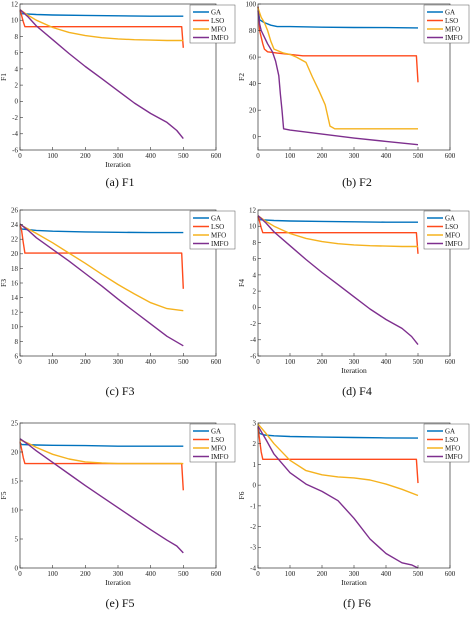  I want to click on y-axis-label: F1, so click(4, 77).